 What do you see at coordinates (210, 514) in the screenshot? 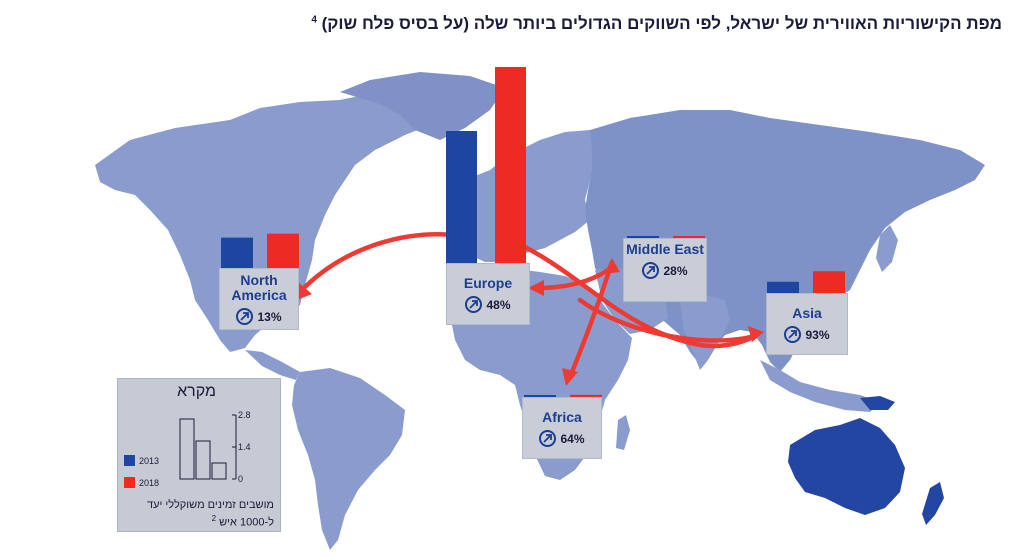
I see `legend-note-text: מושבים זמינים משוקללי יעד ל-1000 איש` at bounding box center [210, 514].